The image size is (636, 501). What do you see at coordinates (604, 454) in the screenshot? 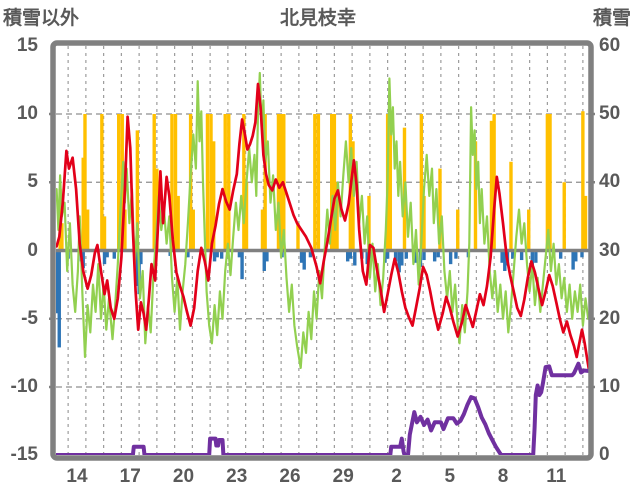
I see `right-axis-tick-label: 0` at bounding box center [604, 454].